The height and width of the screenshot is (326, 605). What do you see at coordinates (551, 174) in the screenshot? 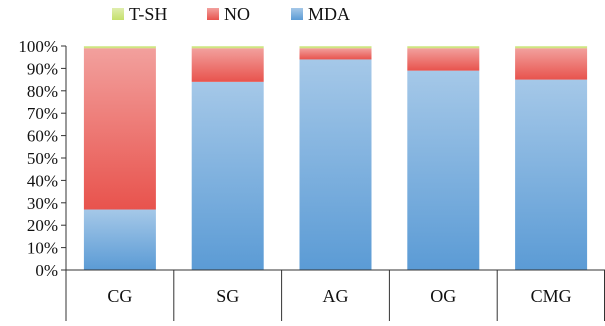
I see `bar-segment-mda-cmg` at bounding box center [551, 174].